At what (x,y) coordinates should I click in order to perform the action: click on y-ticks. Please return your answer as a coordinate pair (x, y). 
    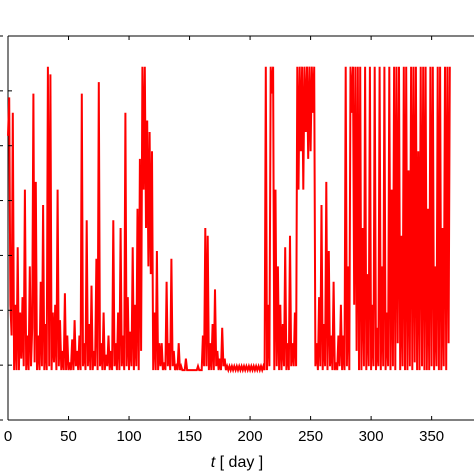
    Looking at the image, I should click on (6, 228).